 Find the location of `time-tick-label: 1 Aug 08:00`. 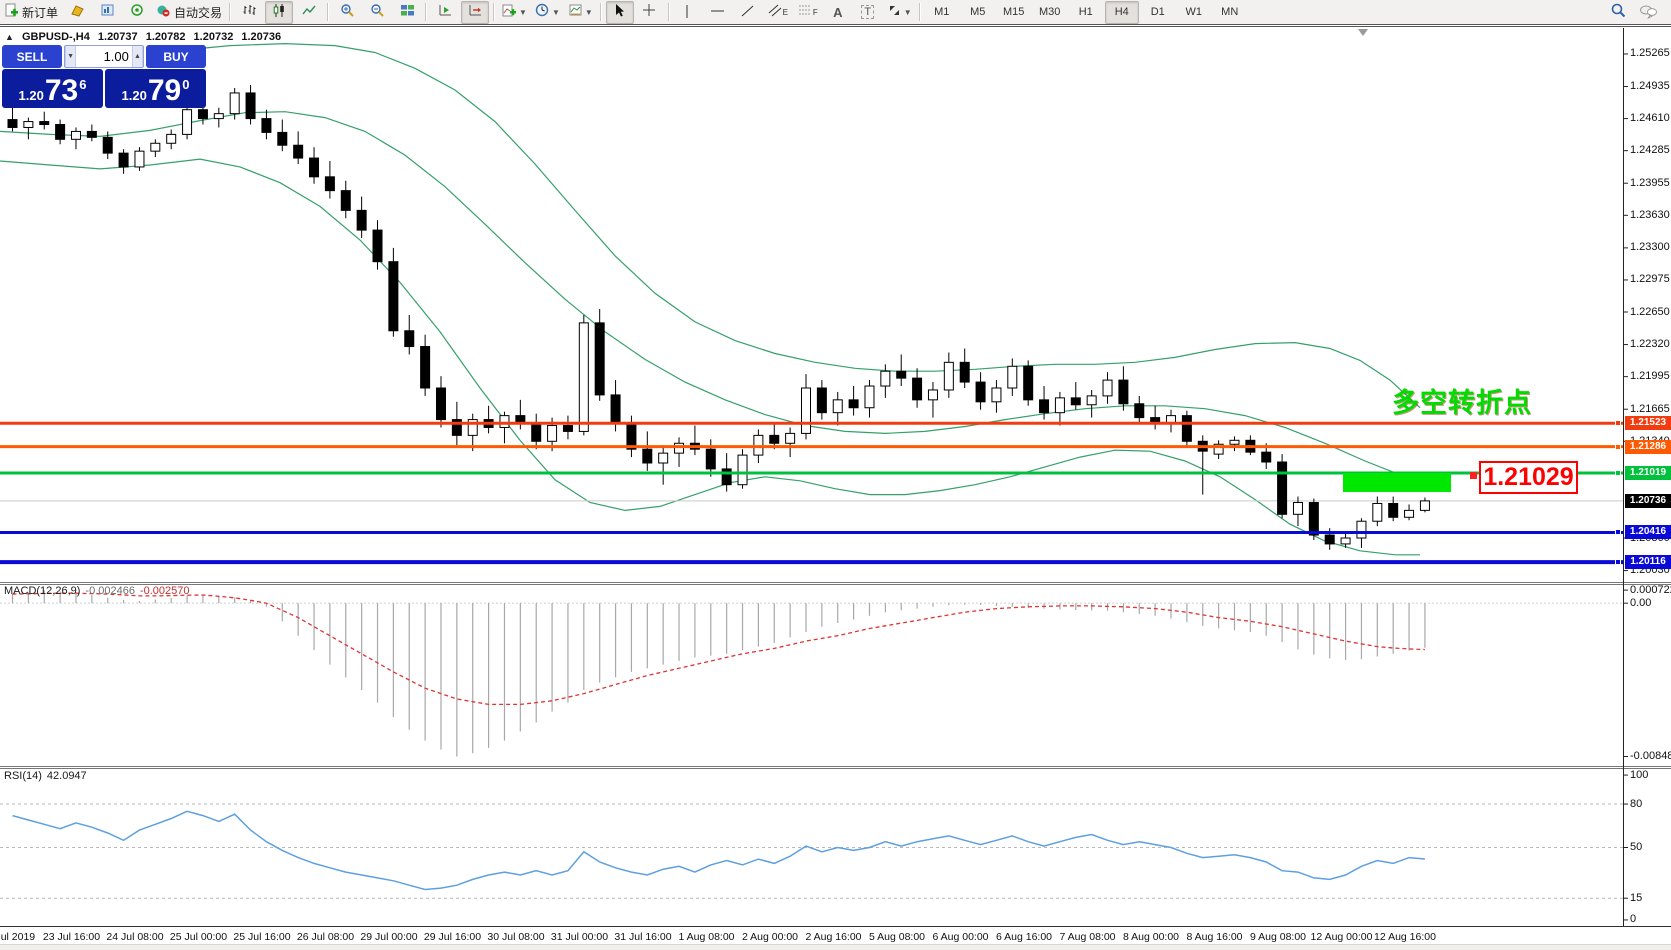

time-tick-label: 1 Aug 08:00 is located at coordinates (706, 937).